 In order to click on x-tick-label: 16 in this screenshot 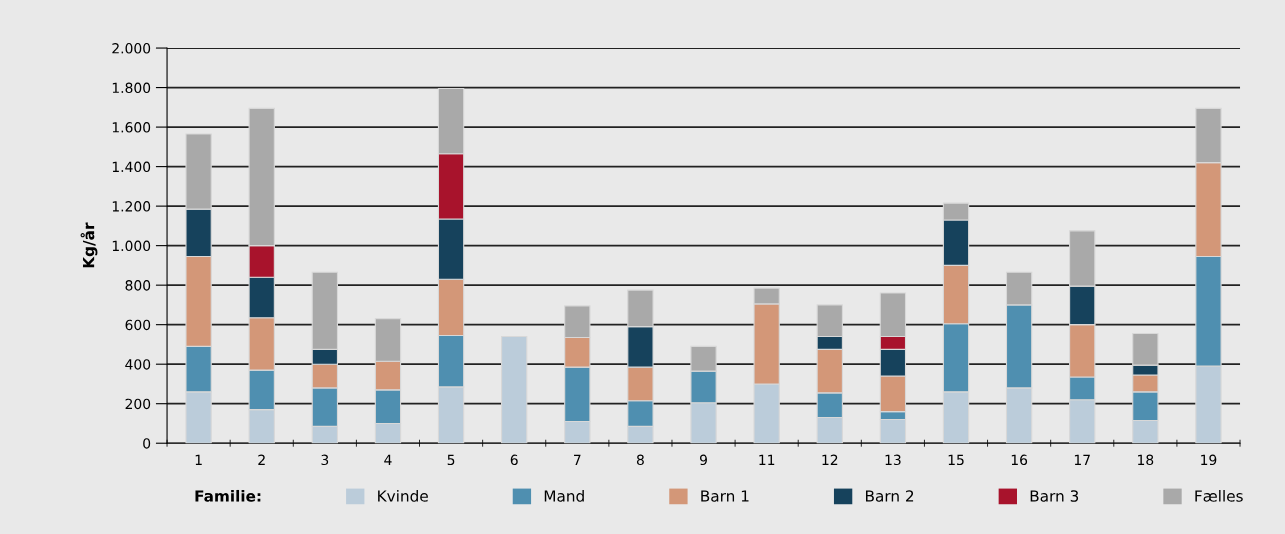, I will do `click(1019, 460)`.